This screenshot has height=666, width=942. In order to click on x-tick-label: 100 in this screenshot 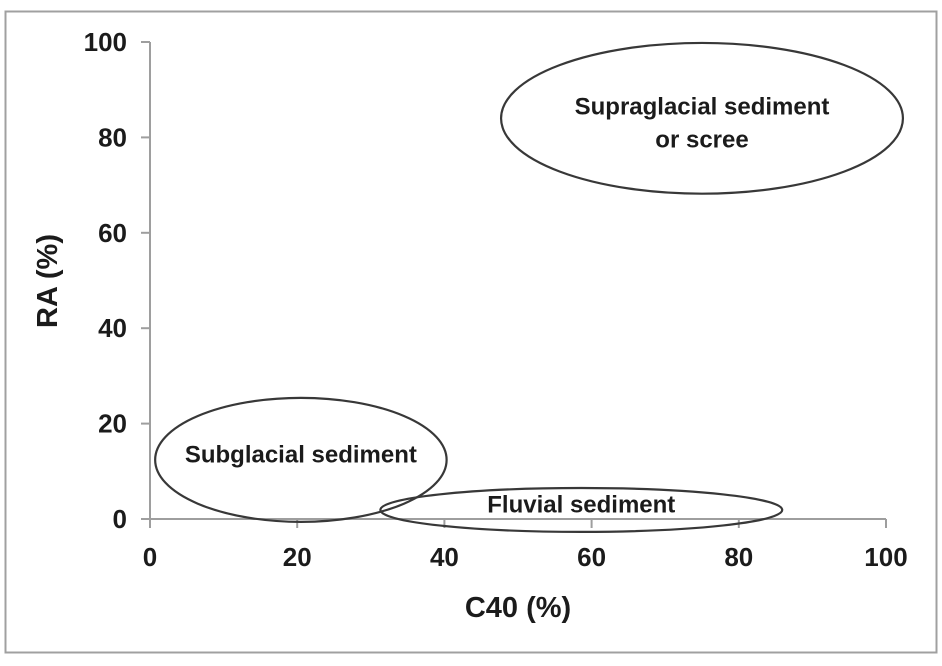, I will do `click(885, 557)`.